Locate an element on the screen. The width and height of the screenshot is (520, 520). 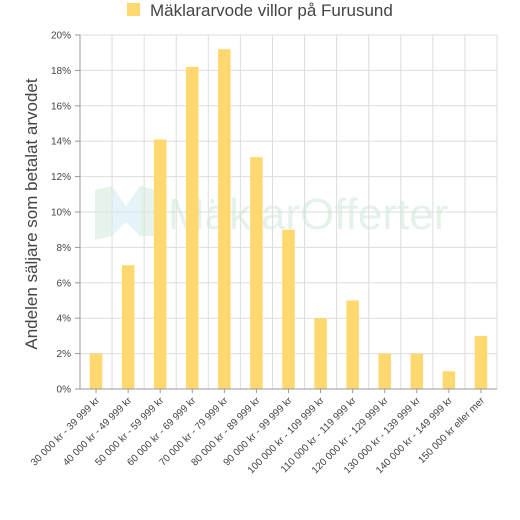
y-axis-label: Andelen säljare som betalat arvodet is located at coordinates (31, 213).